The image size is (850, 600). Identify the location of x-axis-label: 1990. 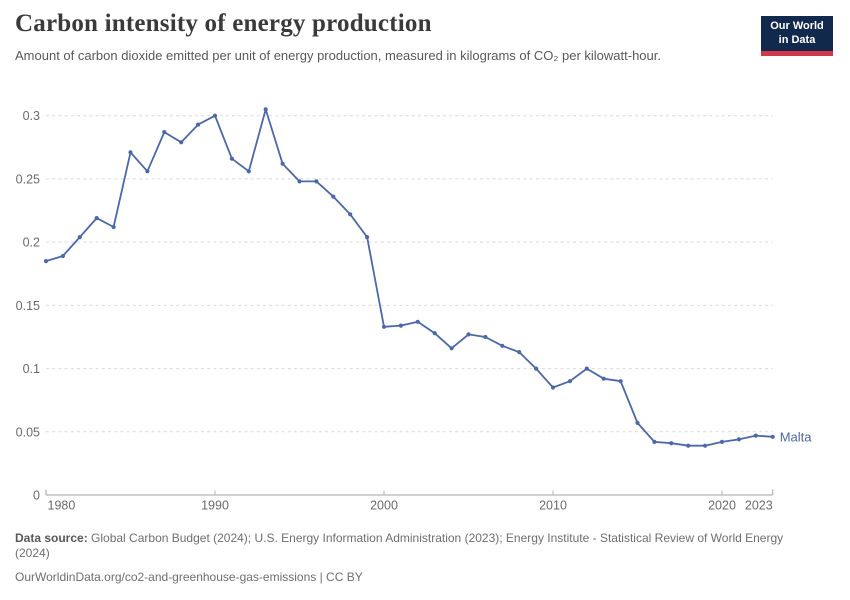
(215, 506).